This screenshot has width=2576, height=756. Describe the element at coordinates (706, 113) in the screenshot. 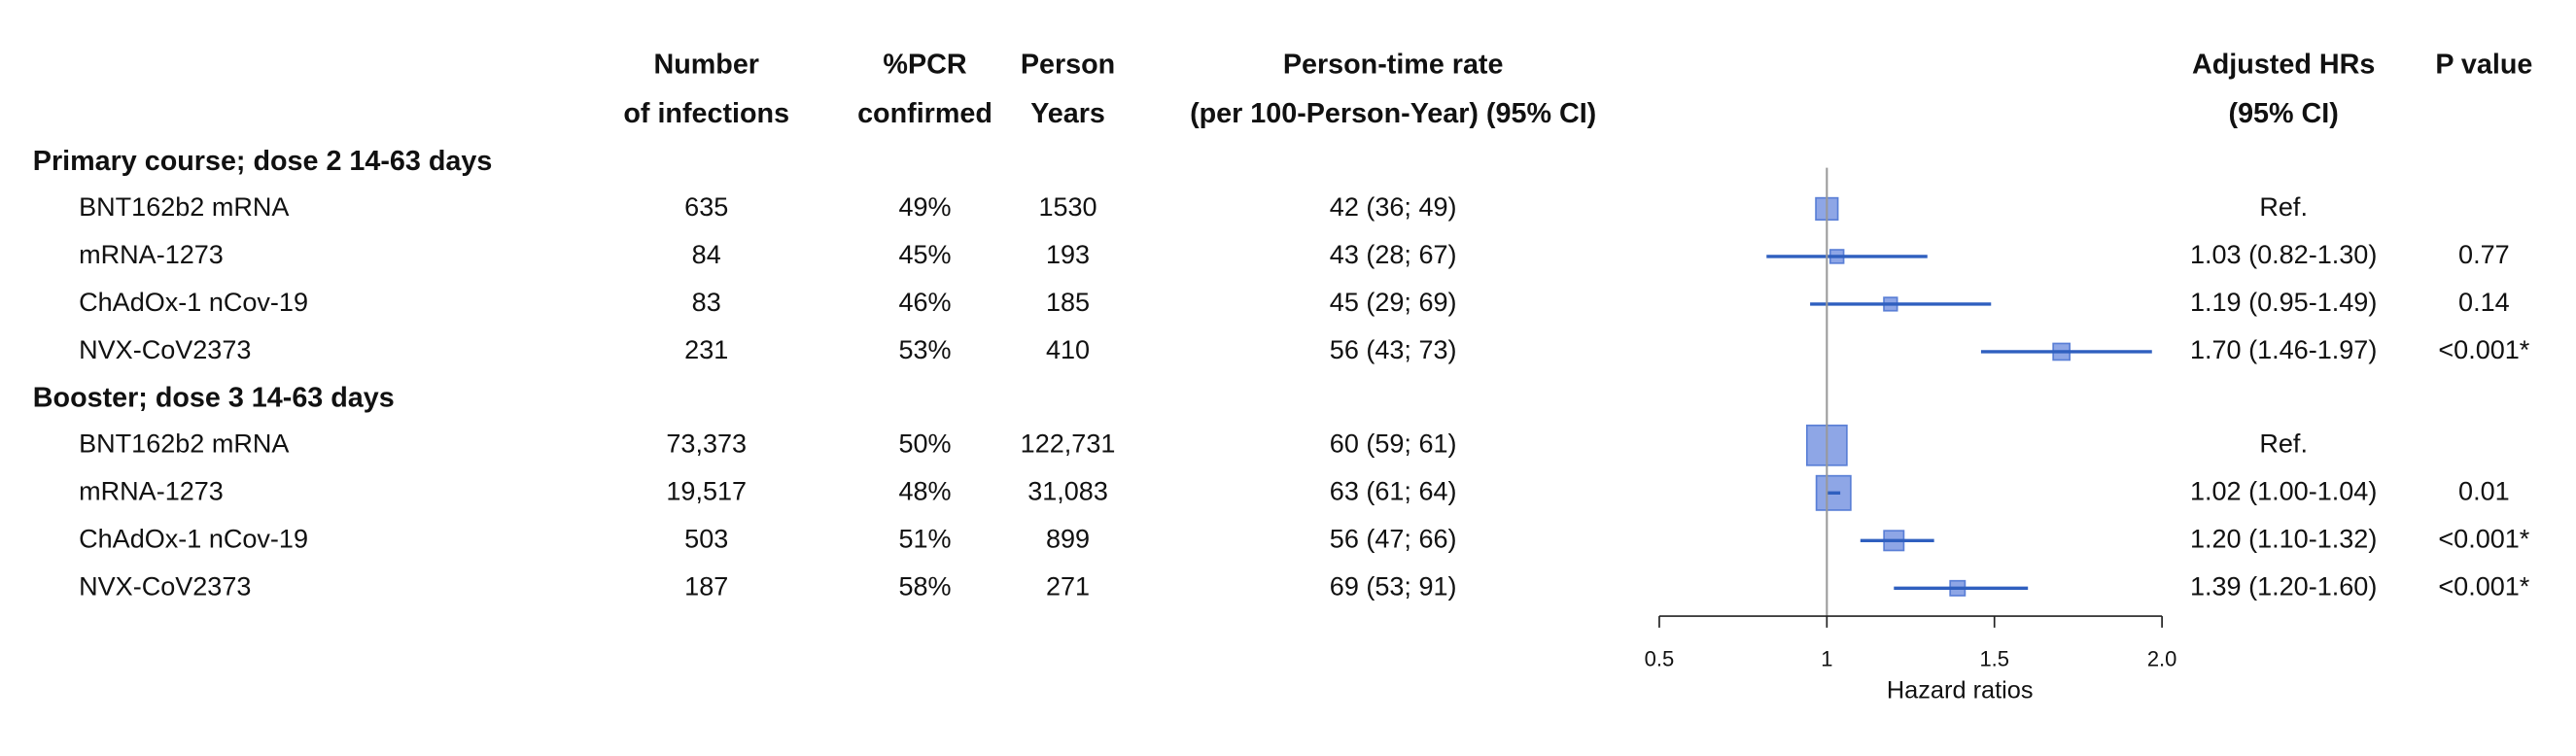

I see `column-header: of infections` at that location.